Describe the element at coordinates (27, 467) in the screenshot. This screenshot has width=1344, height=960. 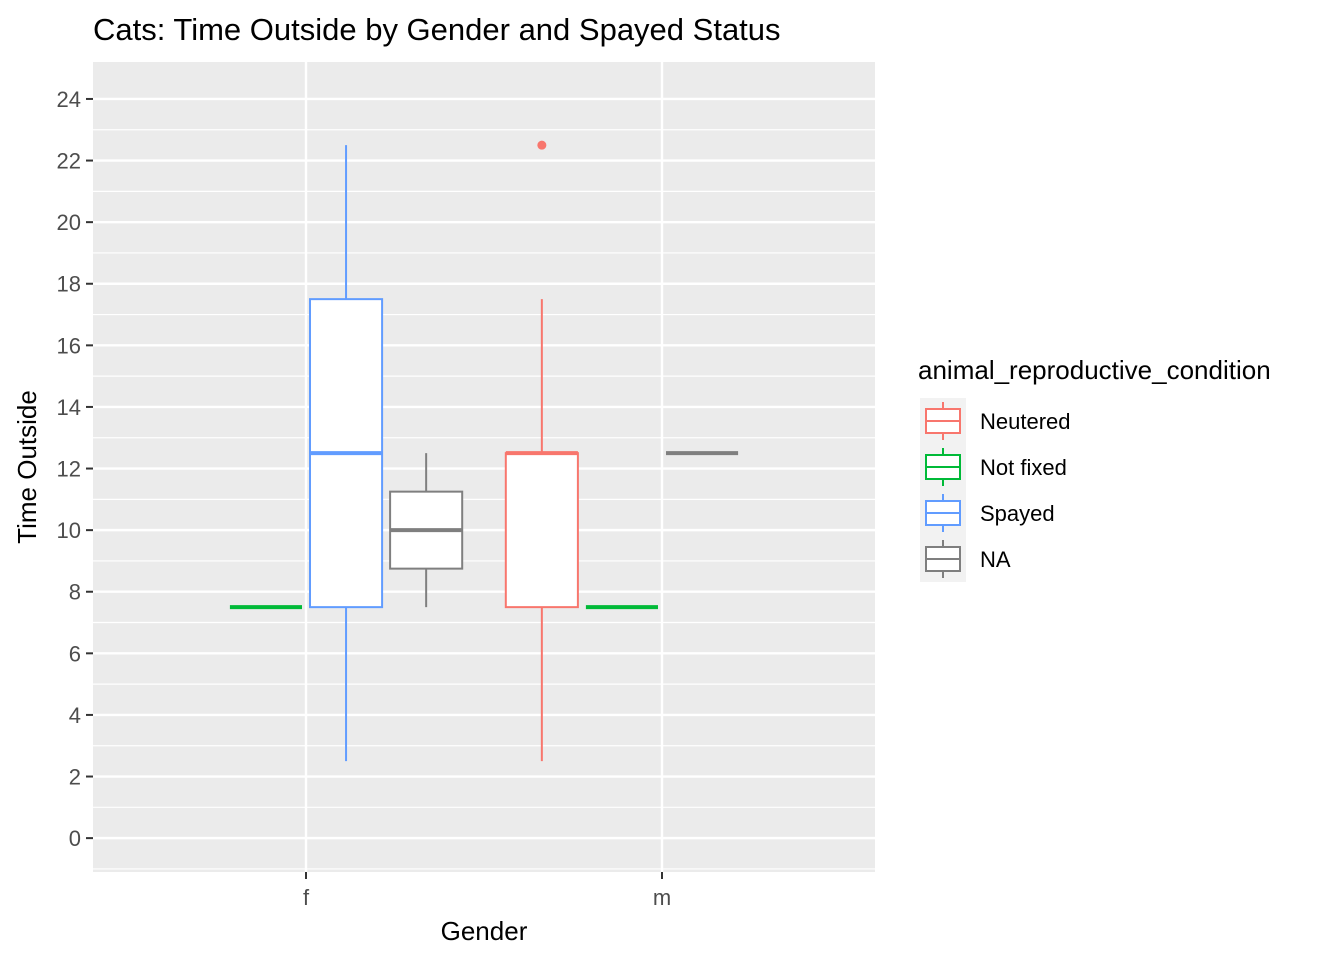
I see `y-axis-title: Time Outside` at that location.